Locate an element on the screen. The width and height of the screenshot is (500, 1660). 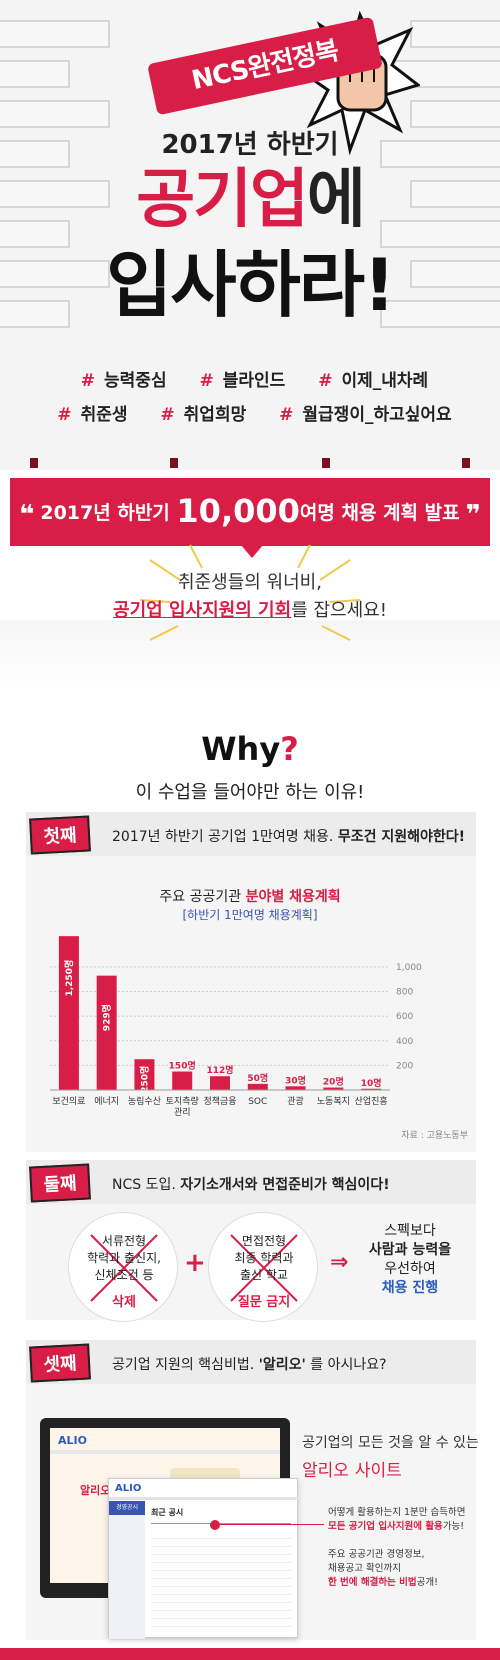
popup-window: ALIO 경영공시 최근 공시 is located at coordinates (203, 1558).